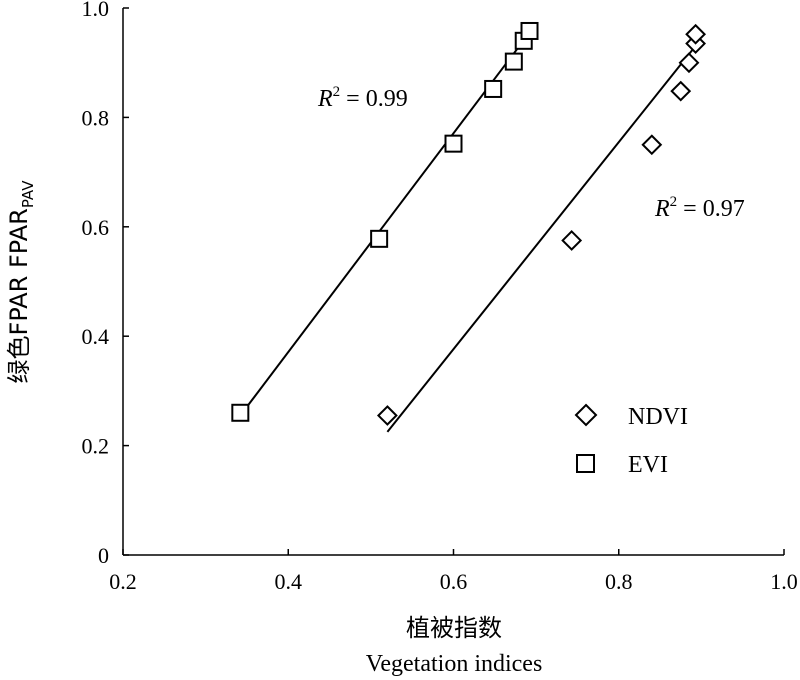  I want to click on legend-label-evi: EVI, so click(648, 465).